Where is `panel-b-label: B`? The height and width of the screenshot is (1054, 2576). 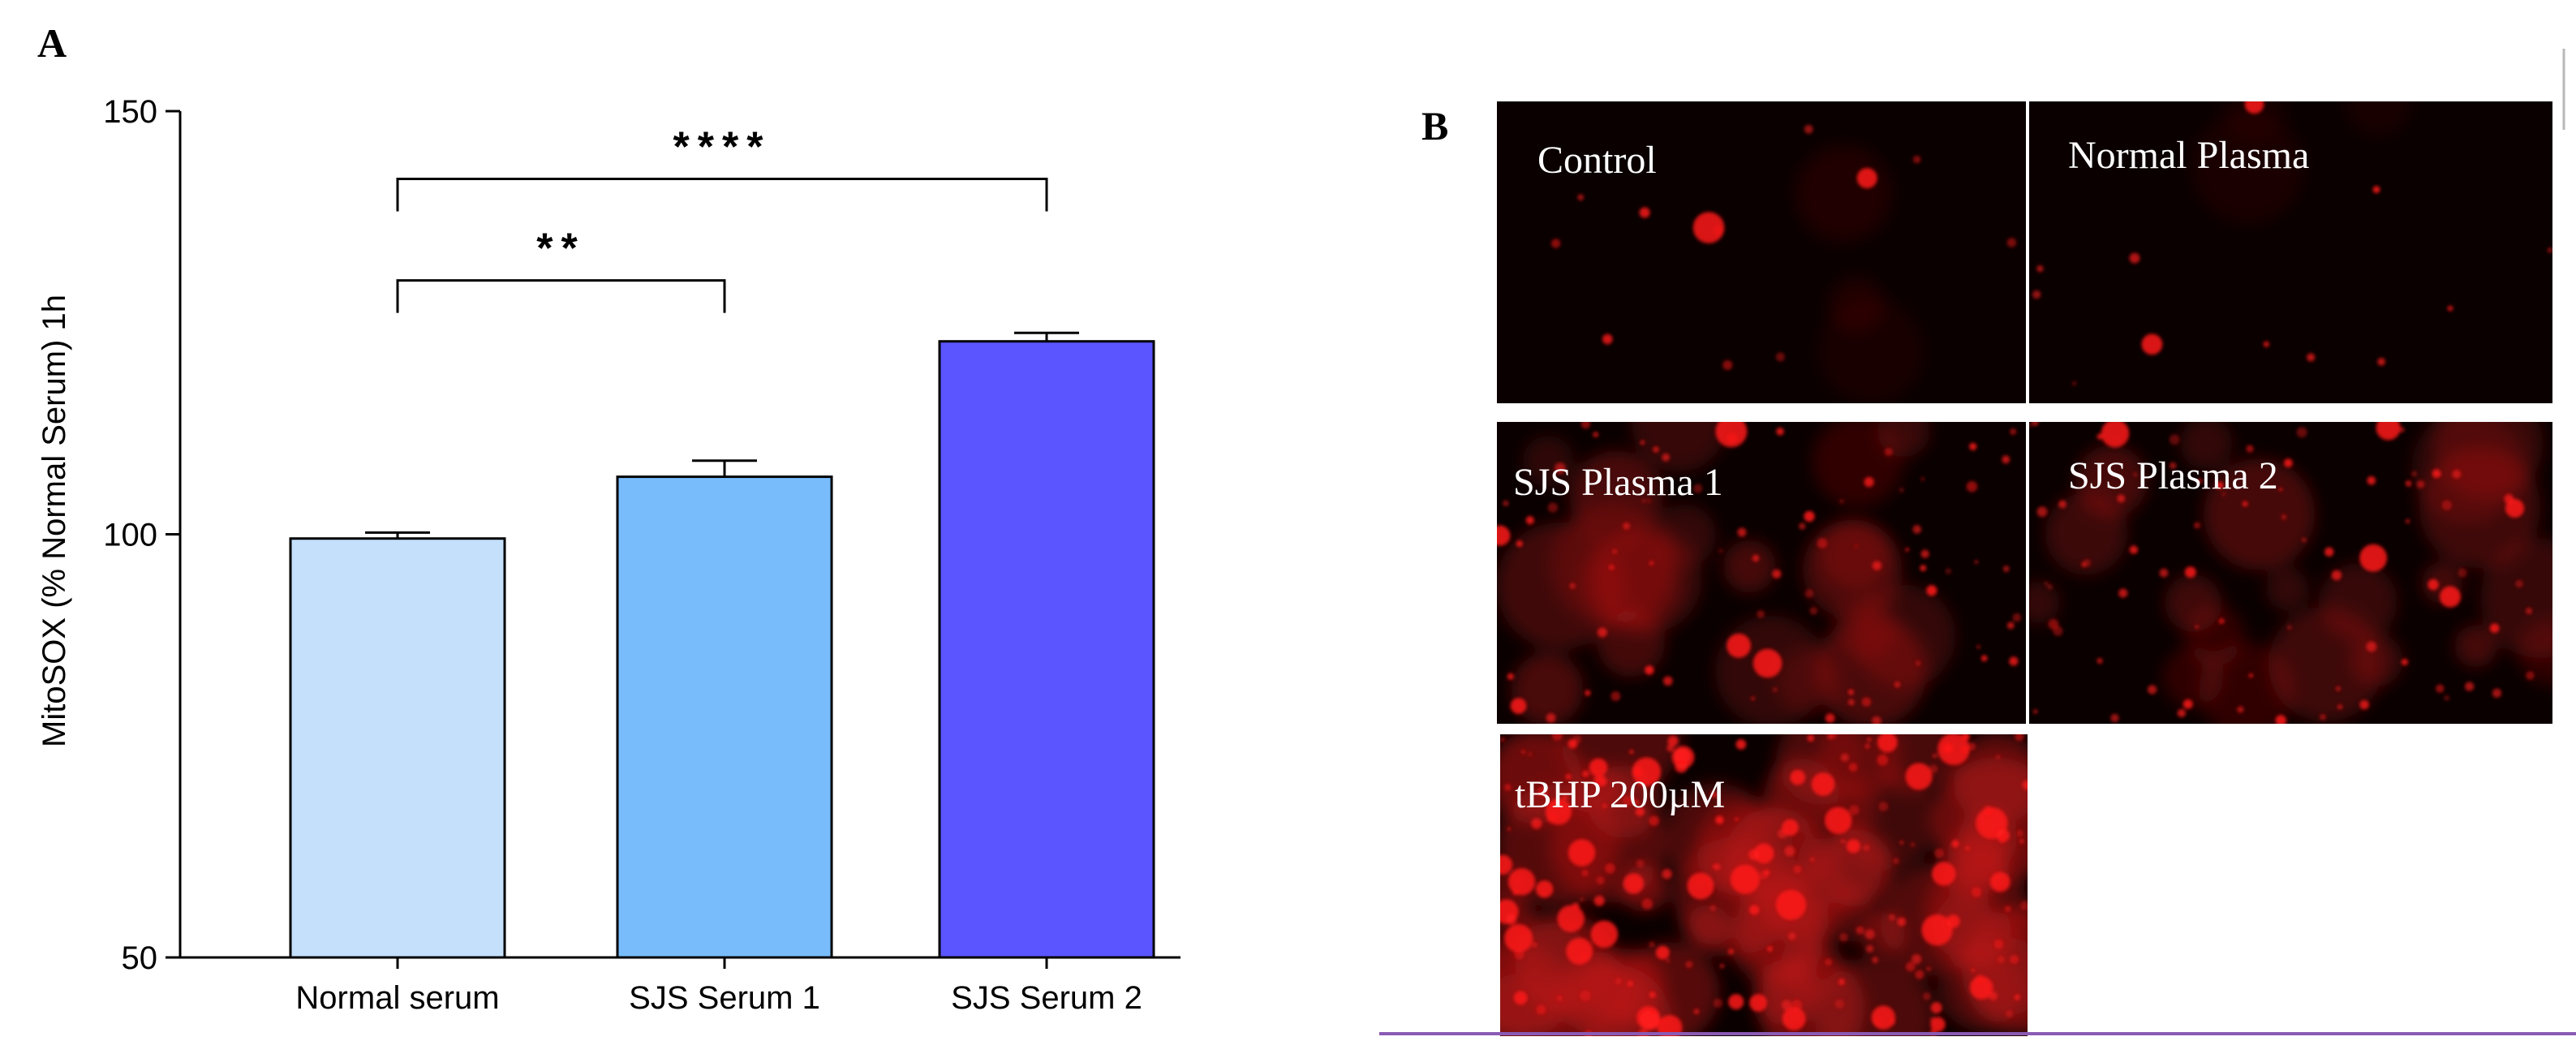
panel-b-label: B is located at coordinates (1434, 125).